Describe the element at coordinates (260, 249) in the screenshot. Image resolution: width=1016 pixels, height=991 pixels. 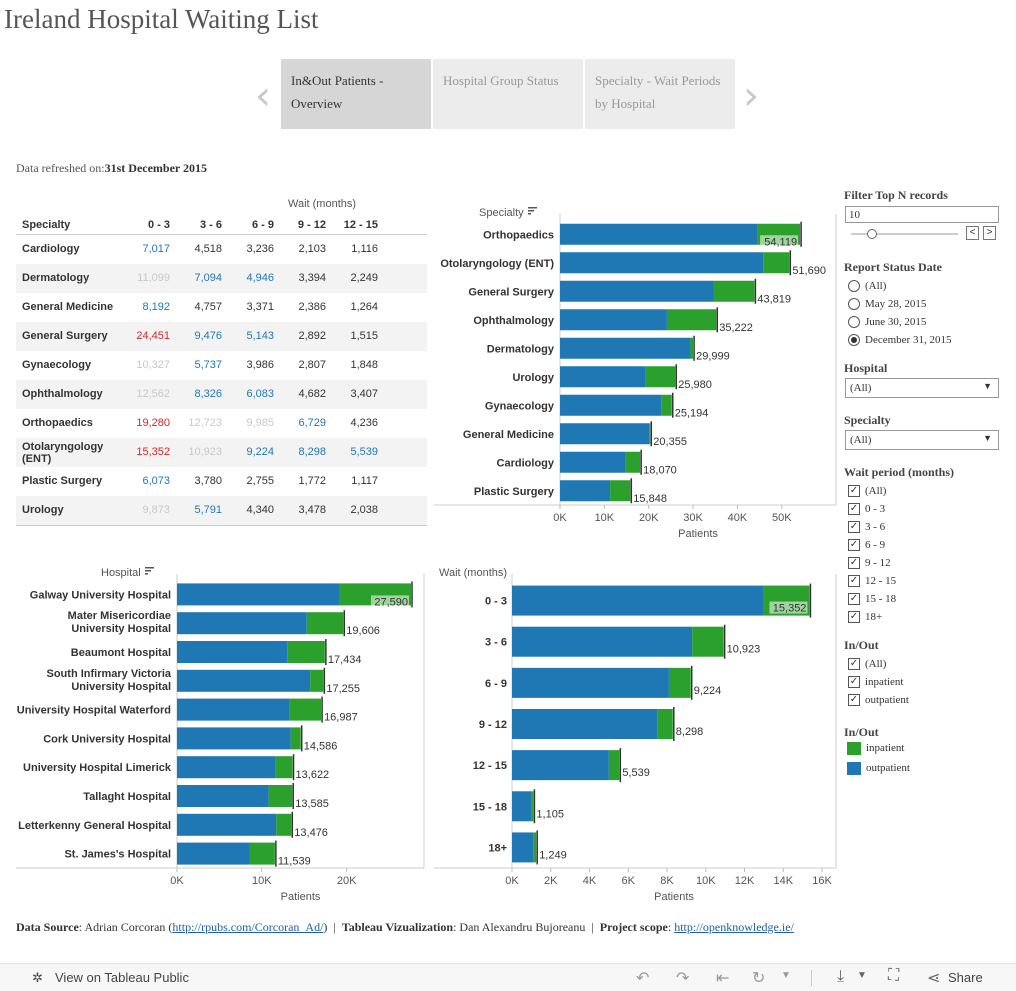
I see `table-cell: 3,236` at that location.